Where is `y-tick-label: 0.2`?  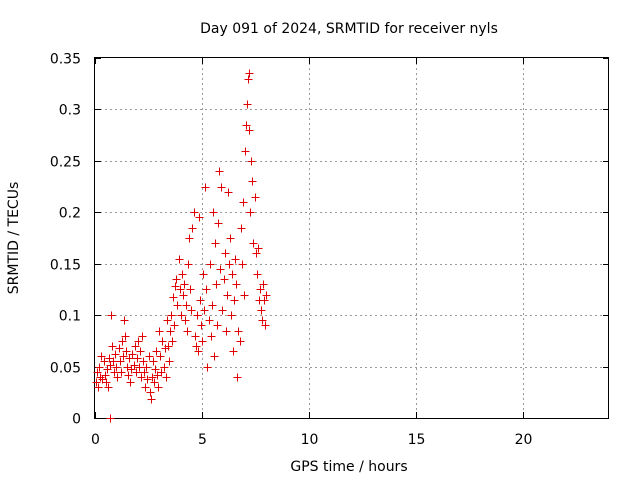 y-tick-label: 0.2 is located at coordinates (70, 214).